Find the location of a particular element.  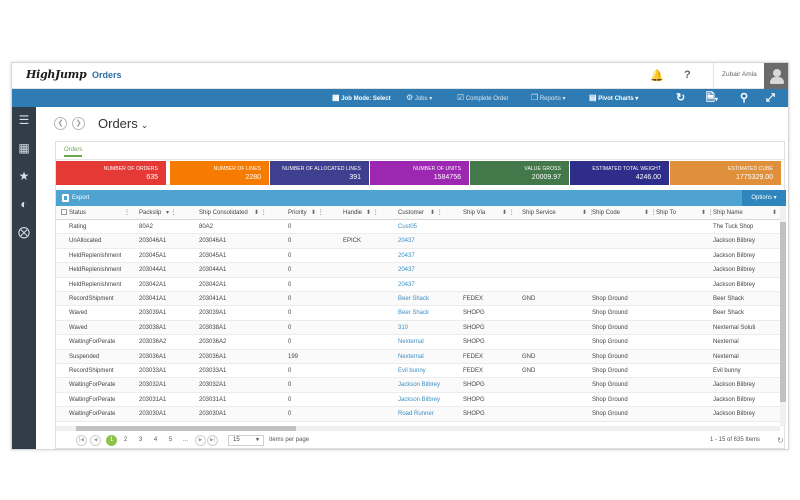

table-cell: Suspended is located at coordinates (84, 356).